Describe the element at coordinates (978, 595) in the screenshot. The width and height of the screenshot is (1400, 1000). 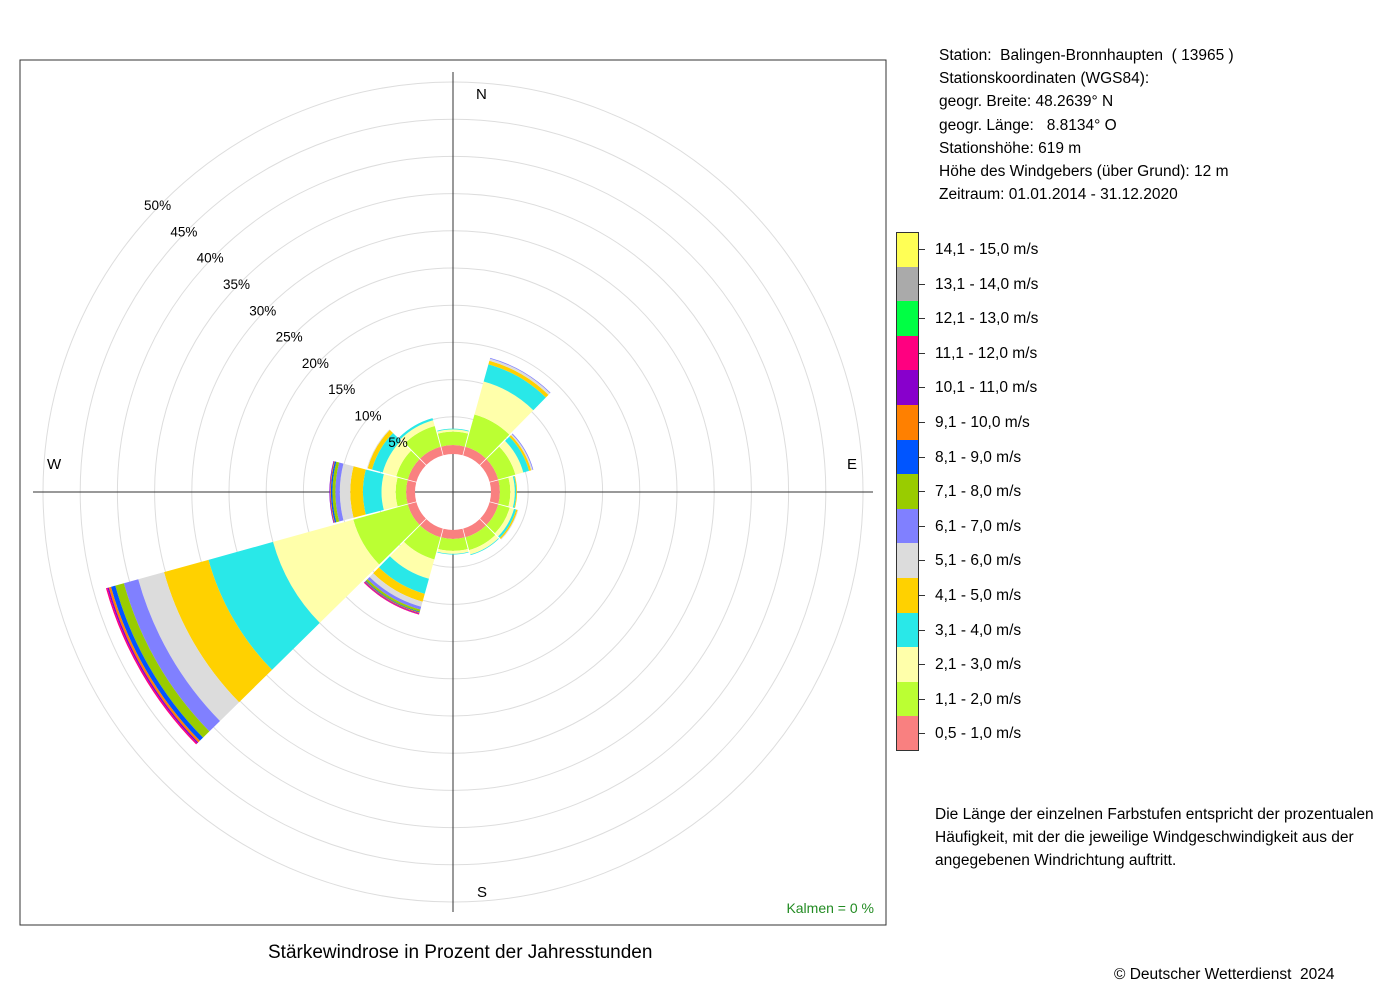
I see `legend-label: 4,1 - 5,0 m/s` at that location.